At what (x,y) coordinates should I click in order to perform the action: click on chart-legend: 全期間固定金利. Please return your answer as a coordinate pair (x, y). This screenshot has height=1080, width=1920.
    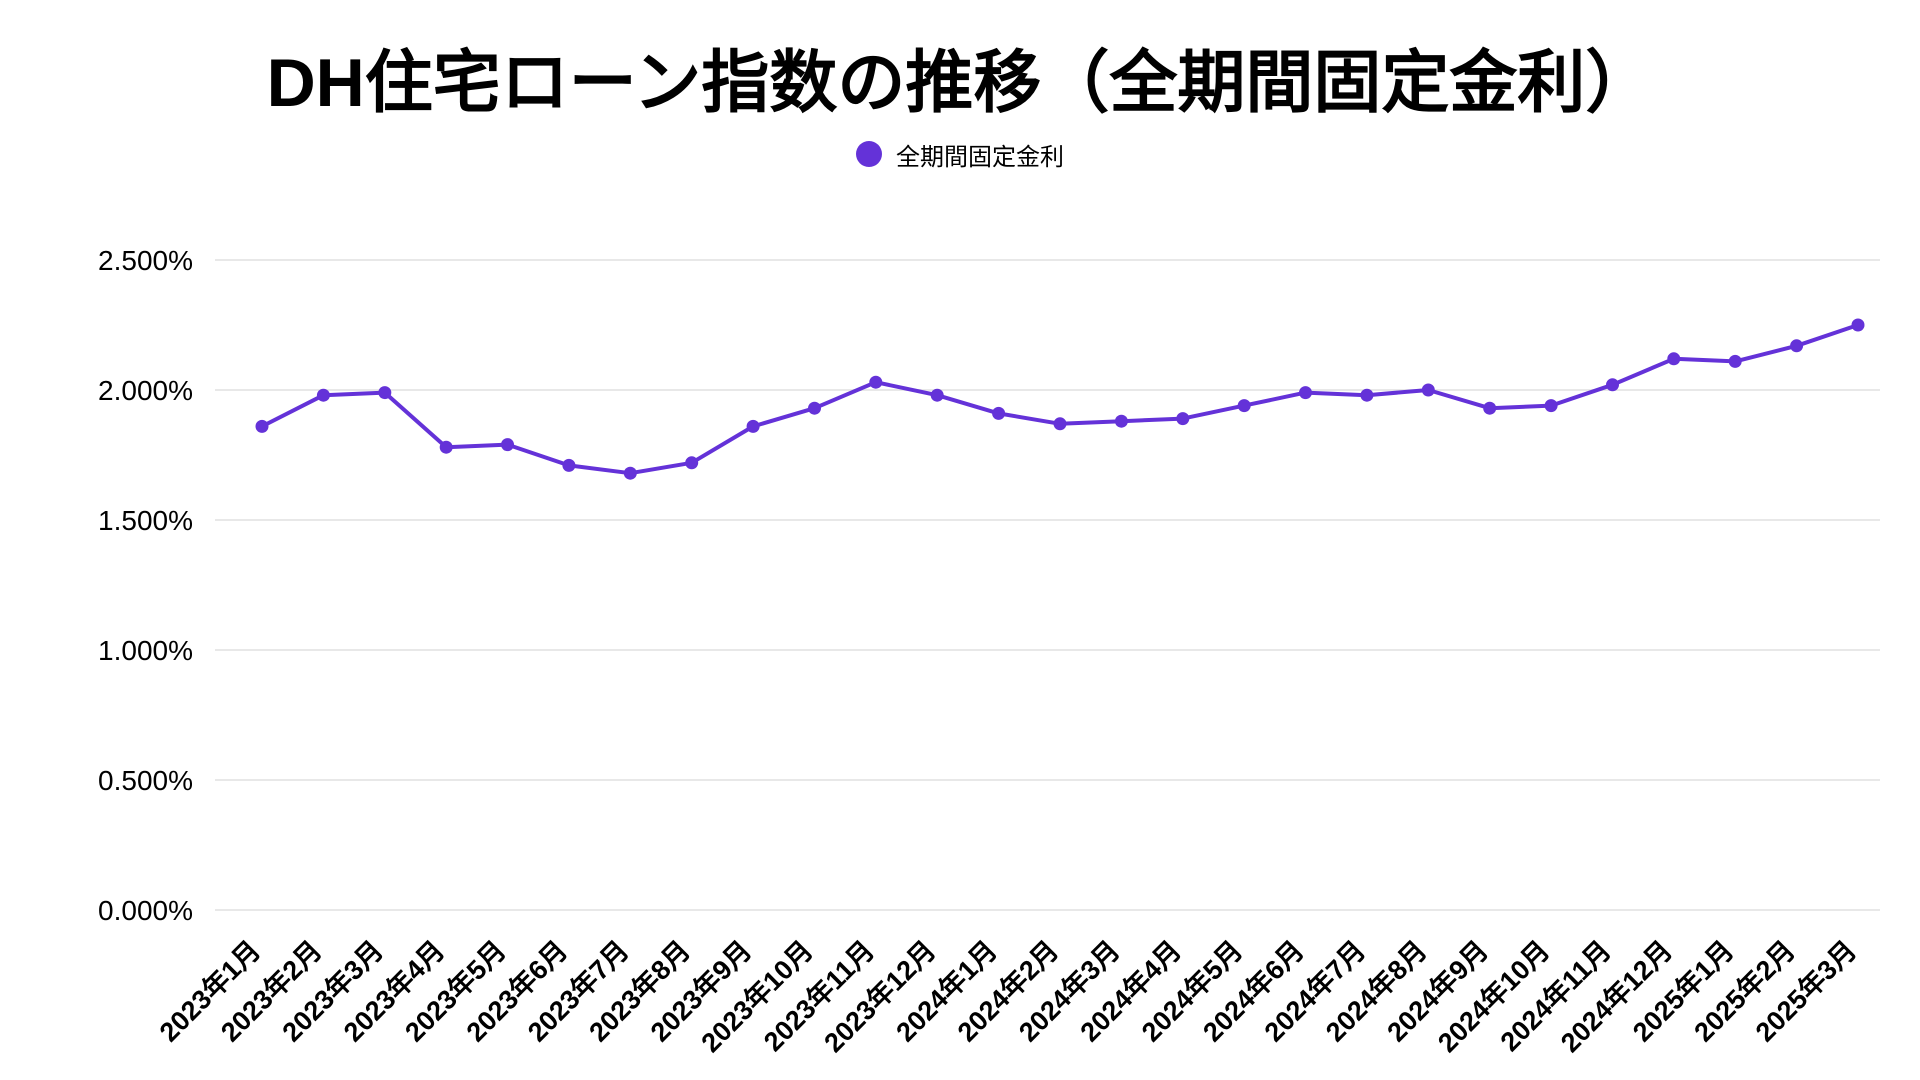
    Looking at the image, I should click on (960, 154).